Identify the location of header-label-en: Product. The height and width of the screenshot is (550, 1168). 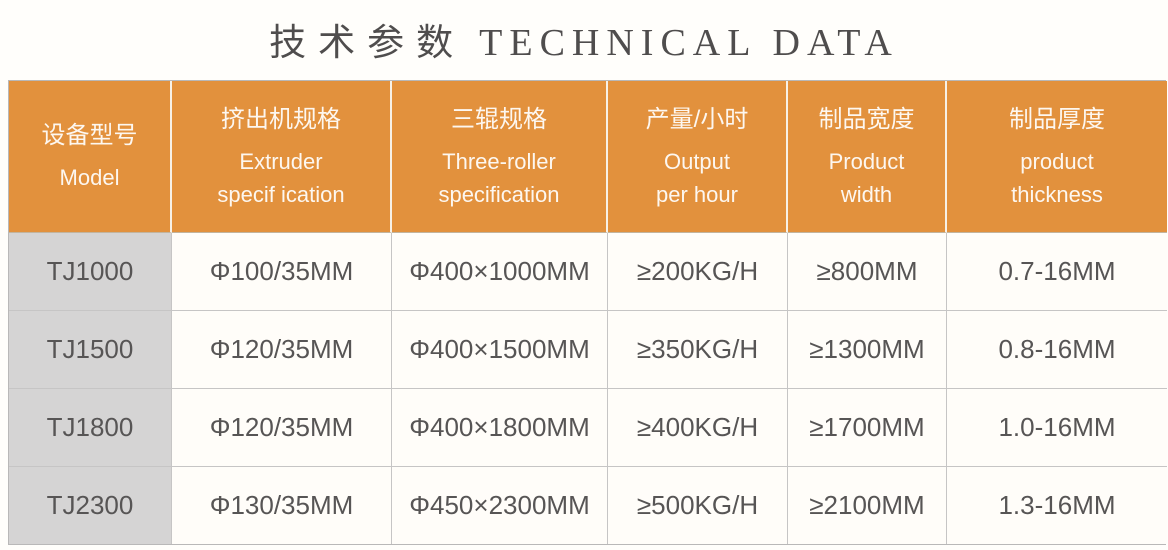
(866, 161).